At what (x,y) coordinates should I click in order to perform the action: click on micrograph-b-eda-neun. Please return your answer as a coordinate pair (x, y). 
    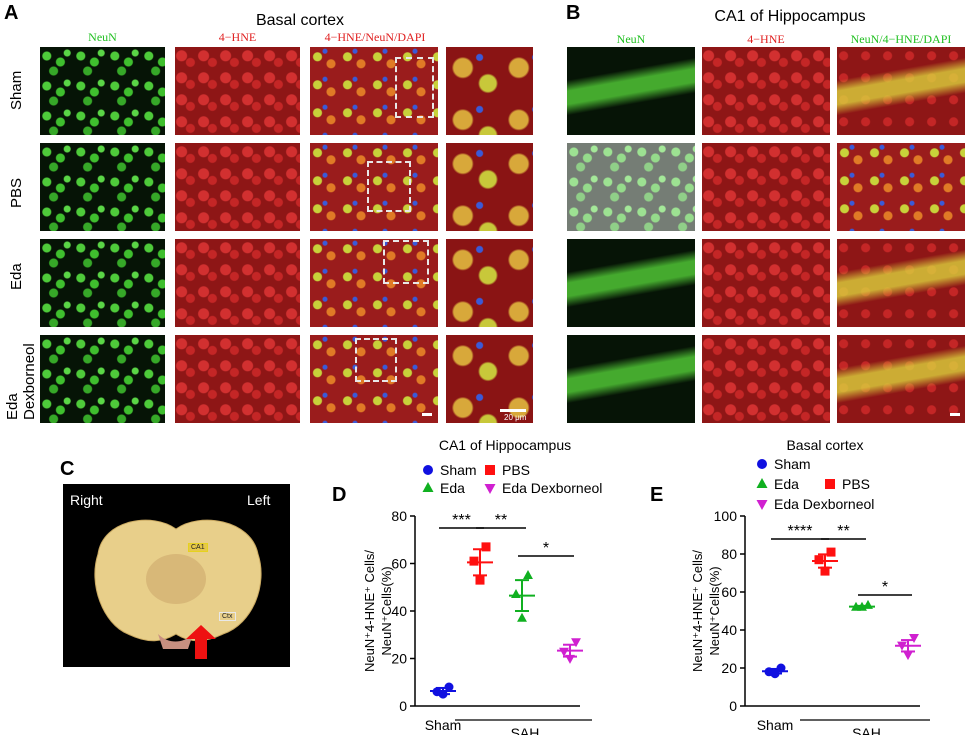
    Looking at the image, I should click on (631, 283).